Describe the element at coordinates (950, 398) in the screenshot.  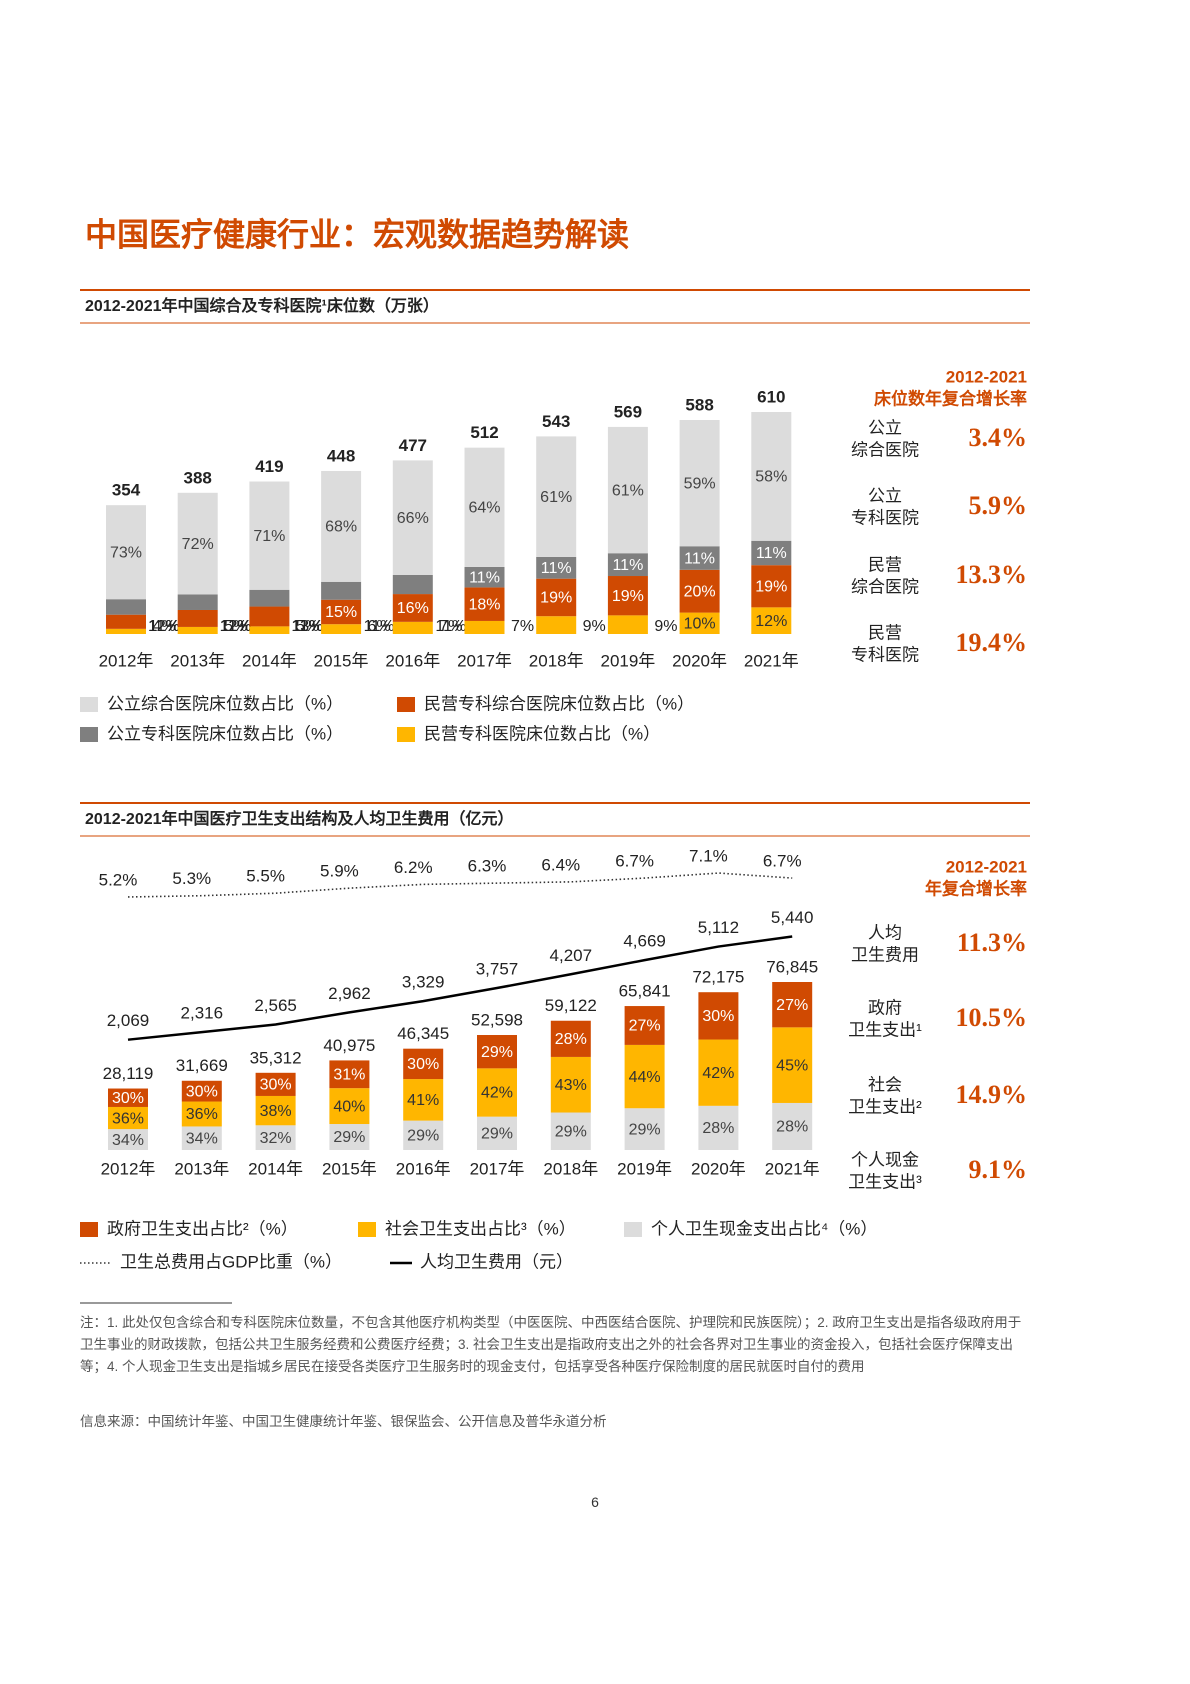
I see `cagr-title: 床位数年复合增长率` at that location.